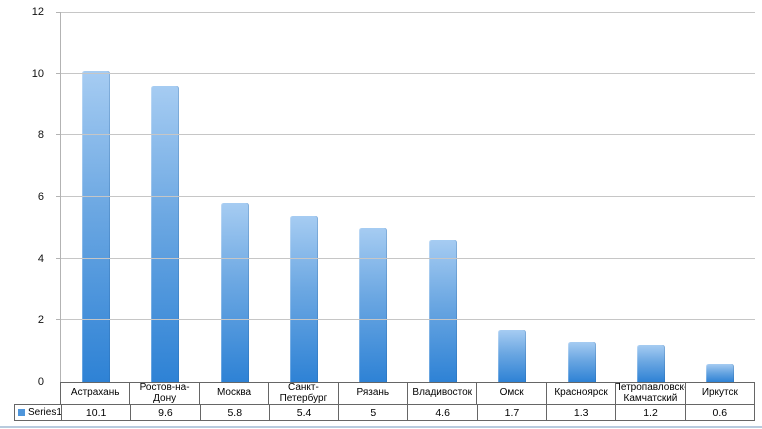 This screenshot has width=762, height=429. Describe the element at coordinates (372, 412) in the screenshot. I see `value-cell: 5` at that location.